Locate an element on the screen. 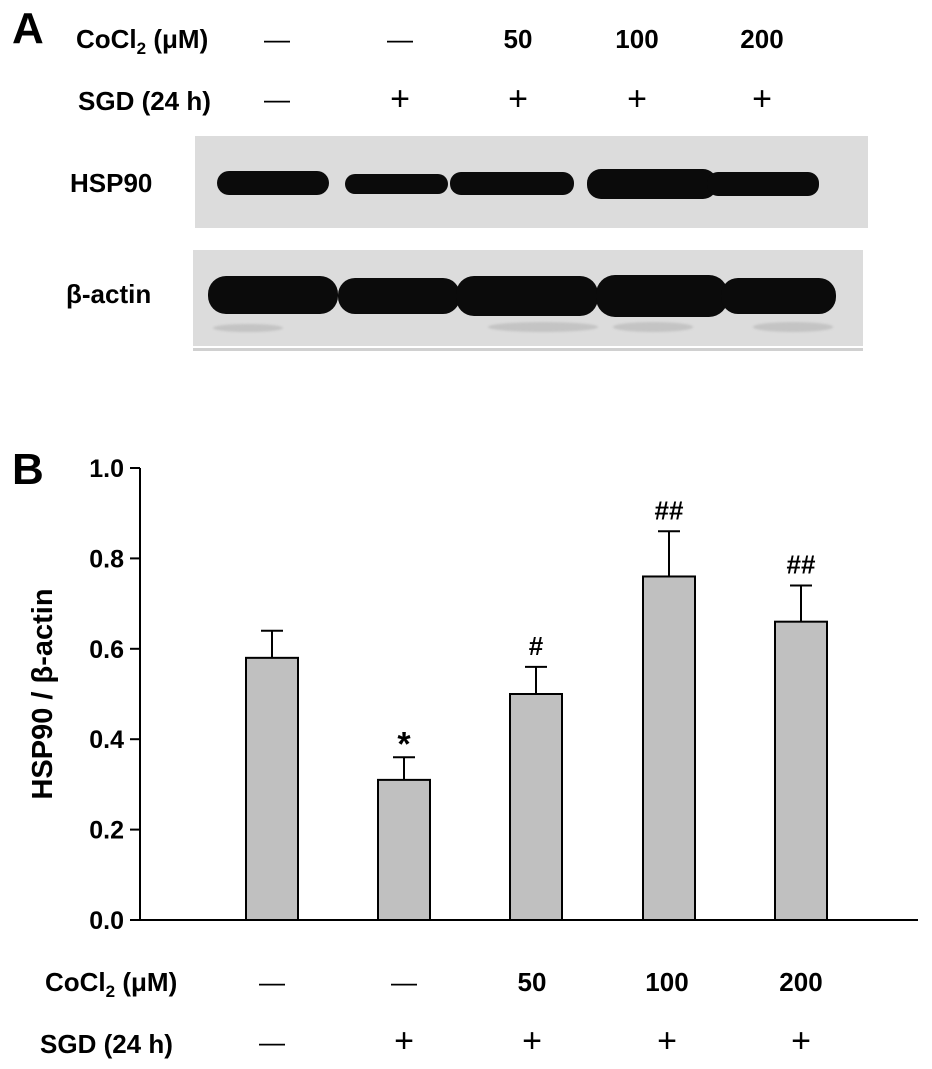 Image resolution: width=932 pixels, height=1069 pixels. panel-b-cocl2-value: 100 is located at coordinates (667, 982).